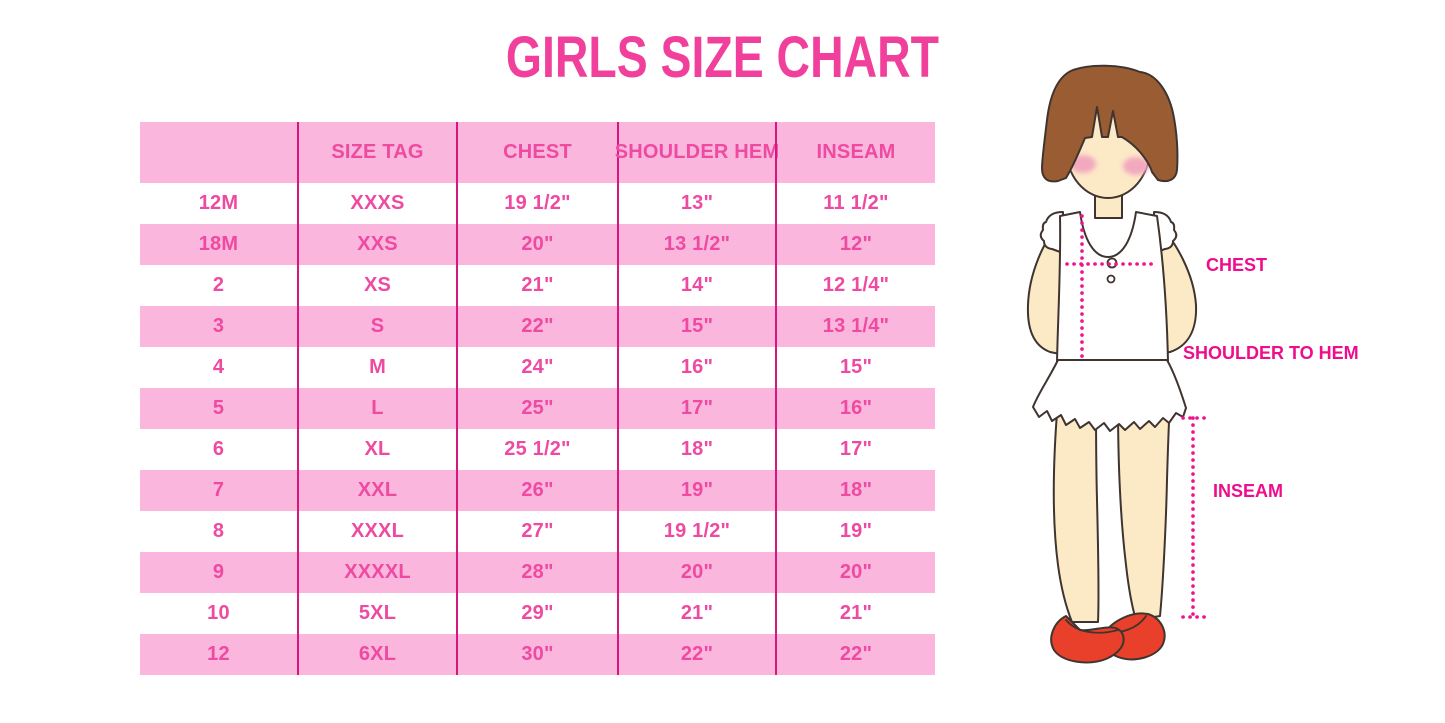 Image resolution: width=1445 pixels, height=723 pixels. What do you see at coordinates (218, 654) in the screenshot?
I see `size-cell: 12` at bounding box center [218, 654].